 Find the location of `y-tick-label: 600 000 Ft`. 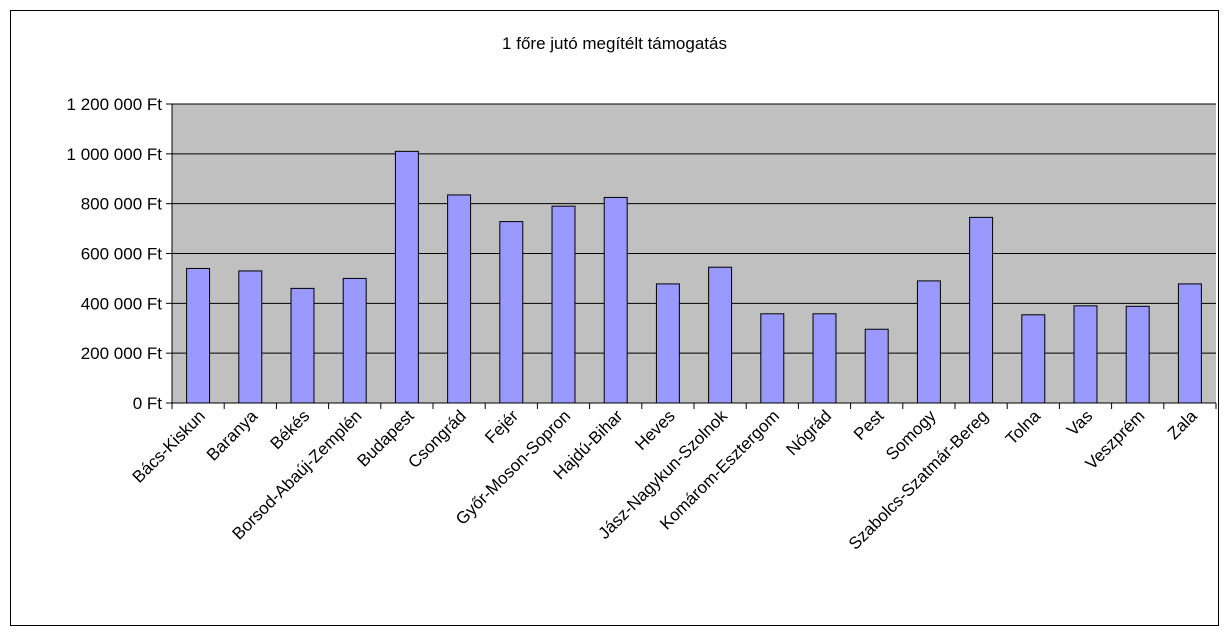

y-tick-label: 600 000 Ft is located at coordinates (122, 254).